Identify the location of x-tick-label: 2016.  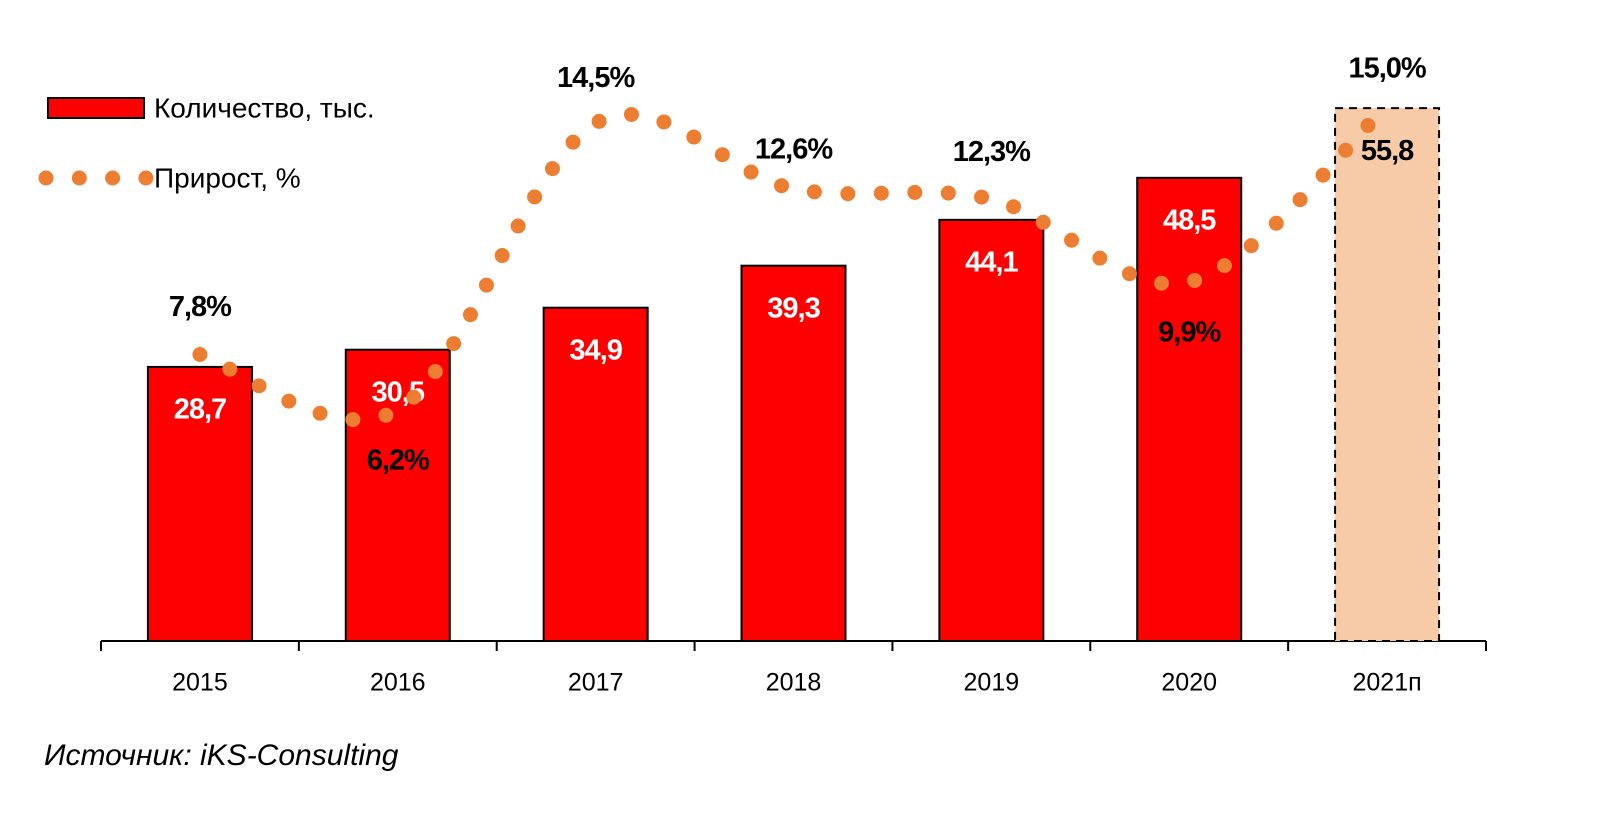
(398, 683).